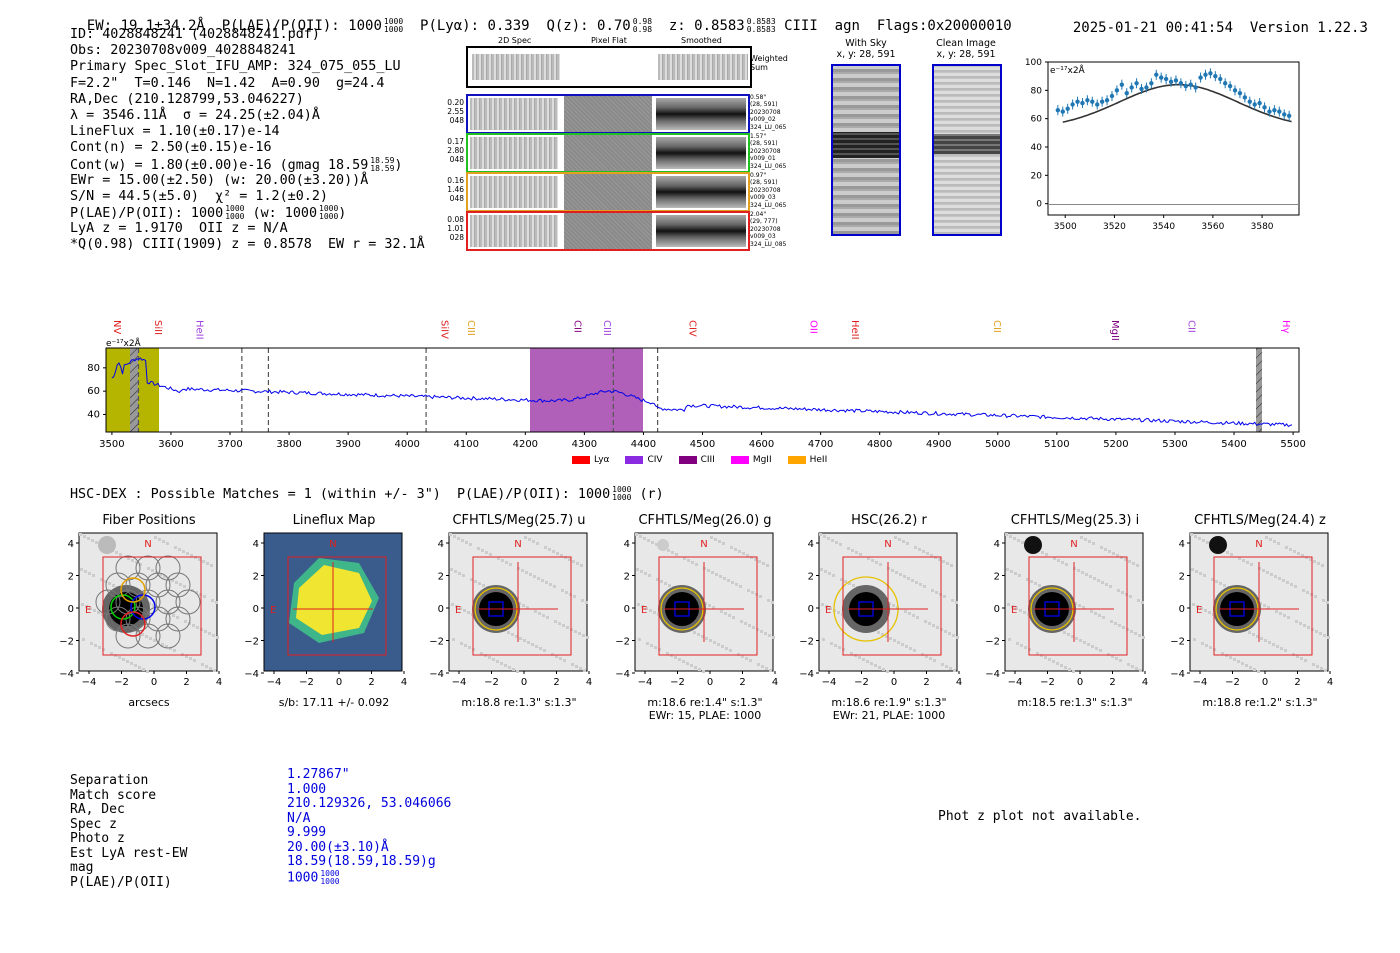 Image resolution: width=1400 pixels, height=953 pixels. I want to click on xtick-label: 2, so click(926, 682).